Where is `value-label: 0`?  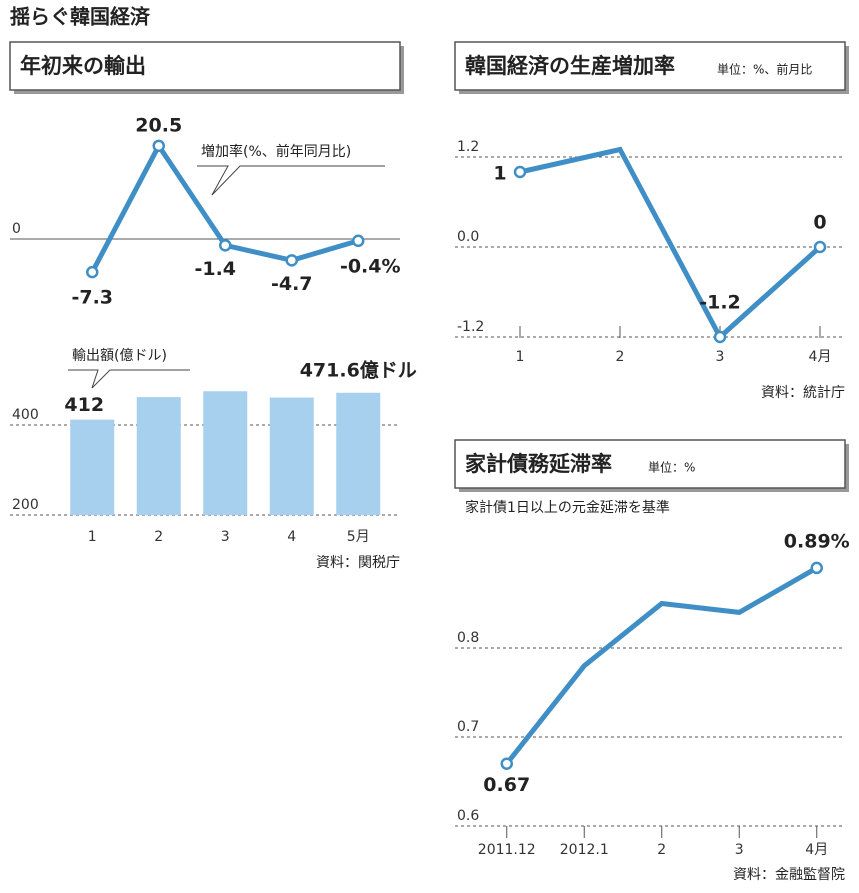 value-label: 0 is located at coordinates (819, 223).